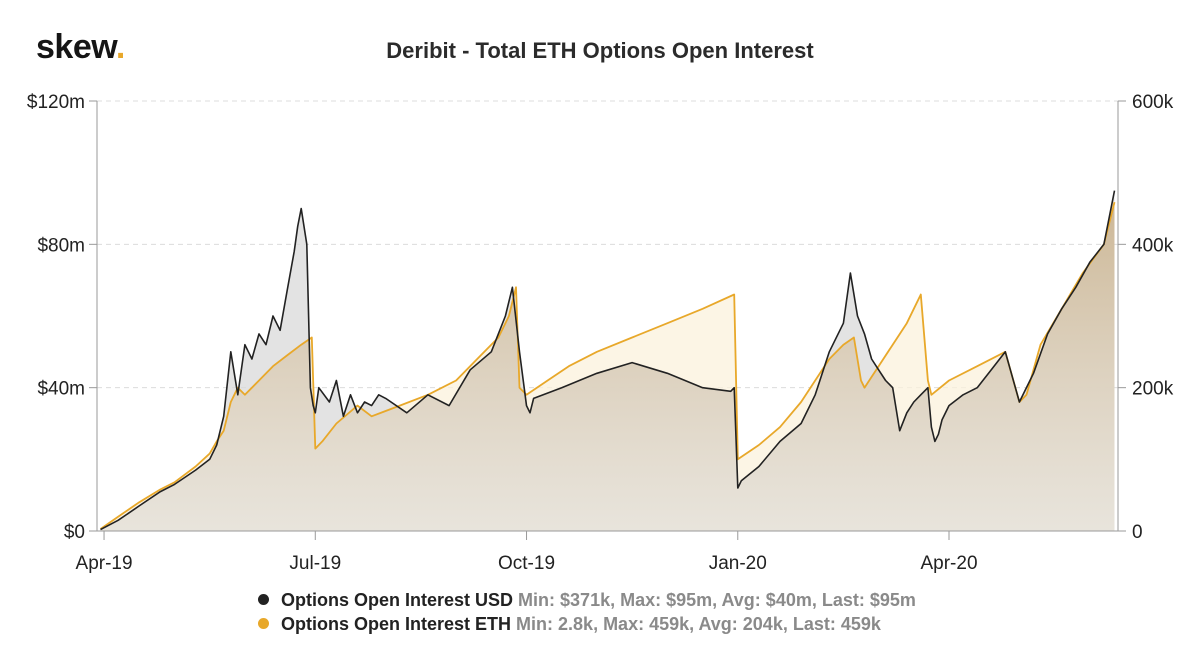  I want to click on x-tick-label-3: Jan-20, so click(738, 563).